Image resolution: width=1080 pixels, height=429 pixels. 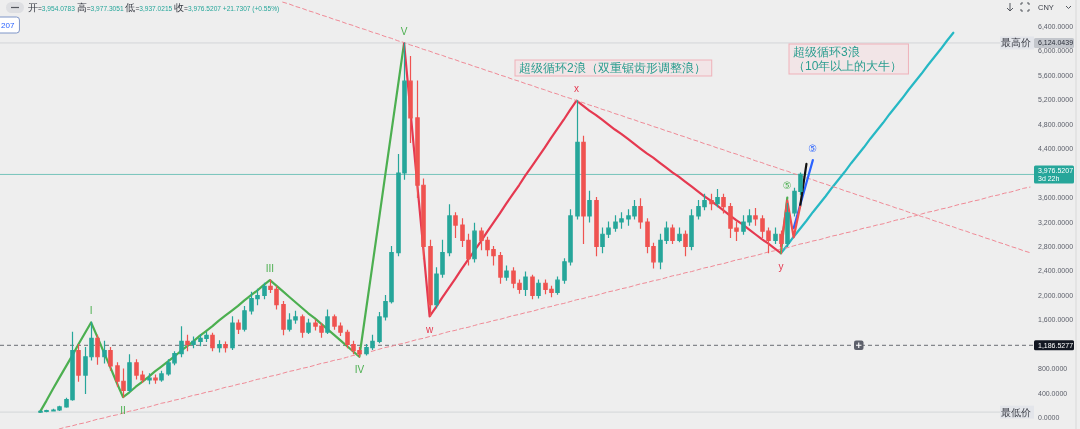 What do you see at coordinates (1016, 412) in the screenshot?
I see `ref-line-label: 最低价` at bounding box center [1016, 412].